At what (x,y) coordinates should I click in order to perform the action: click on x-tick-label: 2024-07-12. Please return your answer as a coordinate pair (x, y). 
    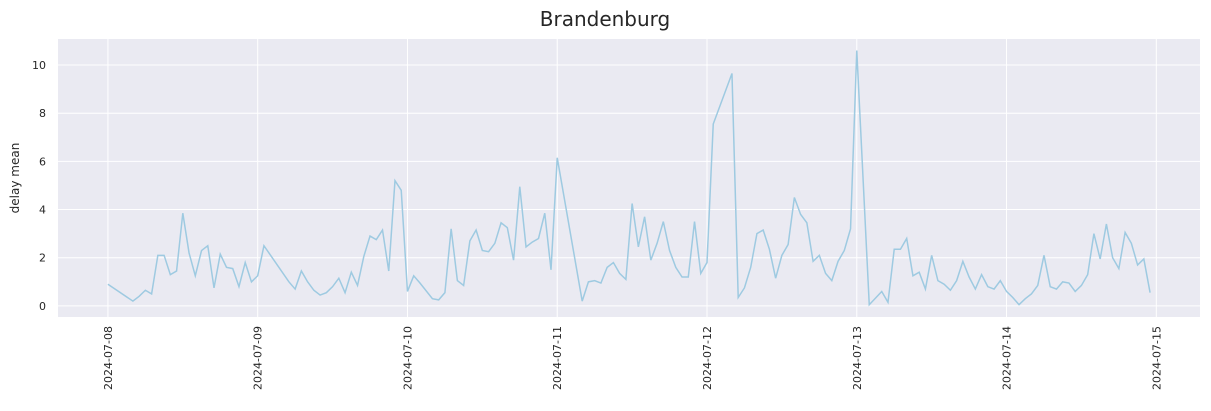
    Looking at the image, I should click on (707, 358).